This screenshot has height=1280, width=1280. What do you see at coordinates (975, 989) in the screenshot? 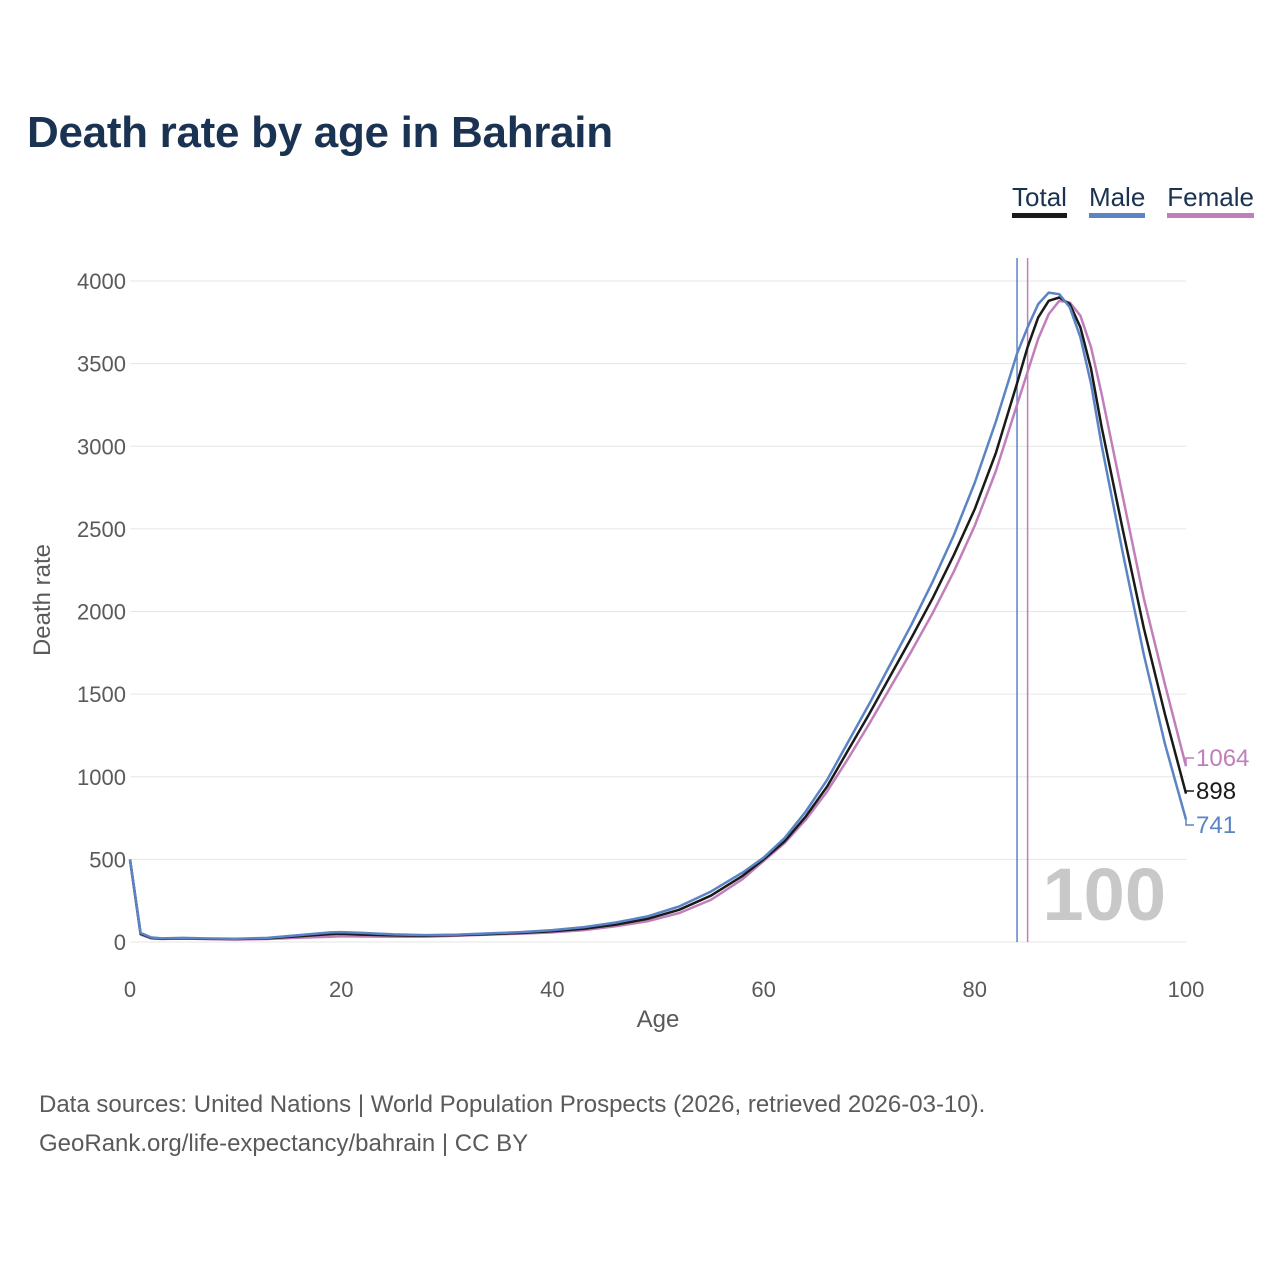
I see `x-tick-label: 80` at bounding box center [975, 989].